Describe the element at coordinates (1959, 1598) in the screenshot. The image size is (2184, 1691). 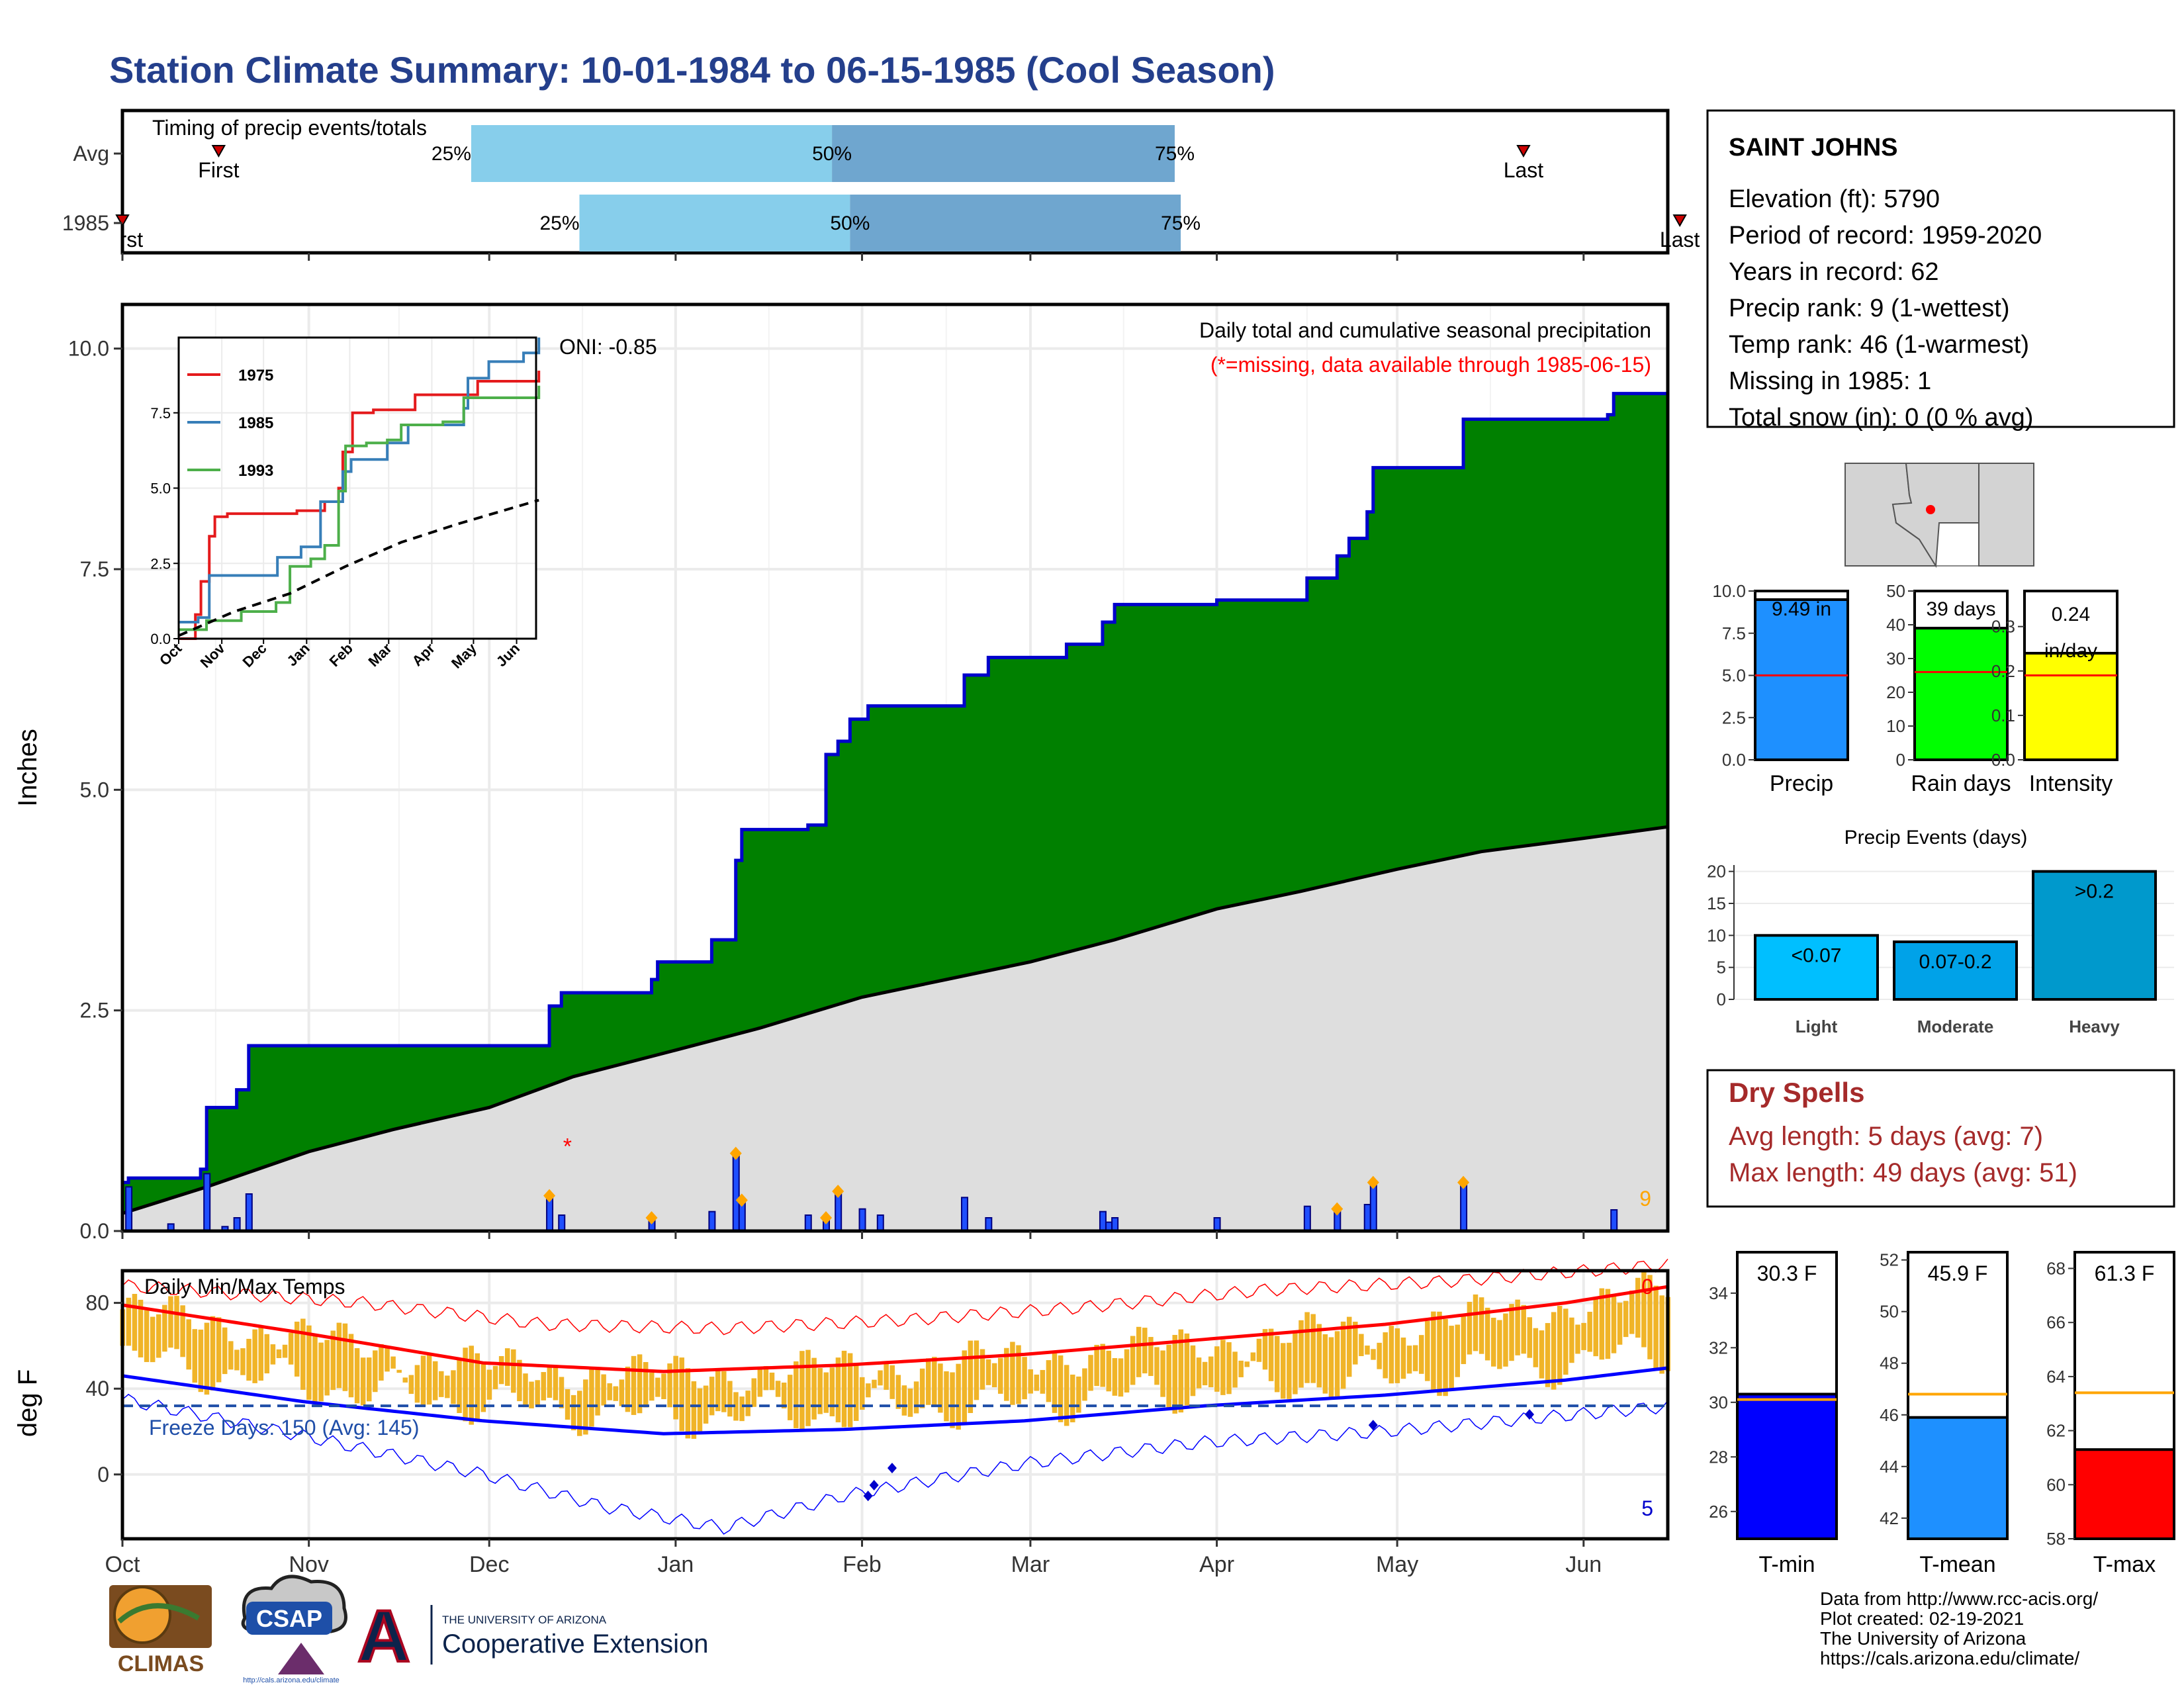
I see `footer-line-1: Data from http://www.rcc-acis.org/` at that location.